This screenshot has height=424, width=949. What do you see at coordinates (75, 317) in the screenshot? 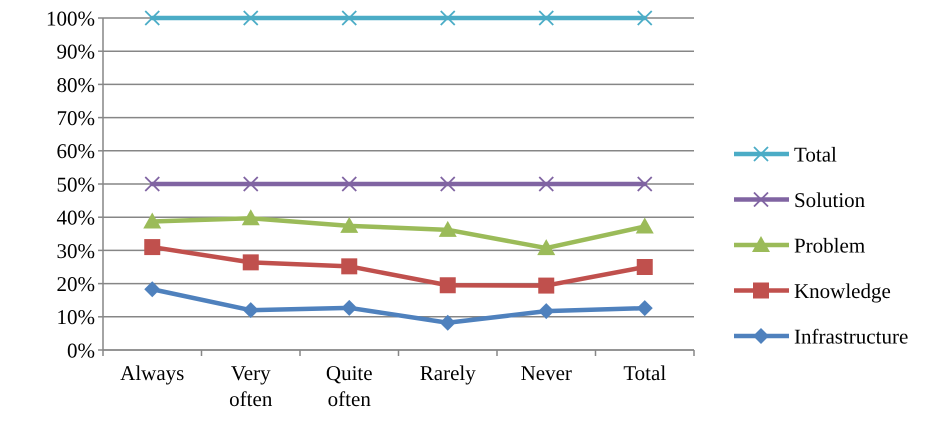
I see `y-tick-label: 10%` at bounding box center [75, 317].